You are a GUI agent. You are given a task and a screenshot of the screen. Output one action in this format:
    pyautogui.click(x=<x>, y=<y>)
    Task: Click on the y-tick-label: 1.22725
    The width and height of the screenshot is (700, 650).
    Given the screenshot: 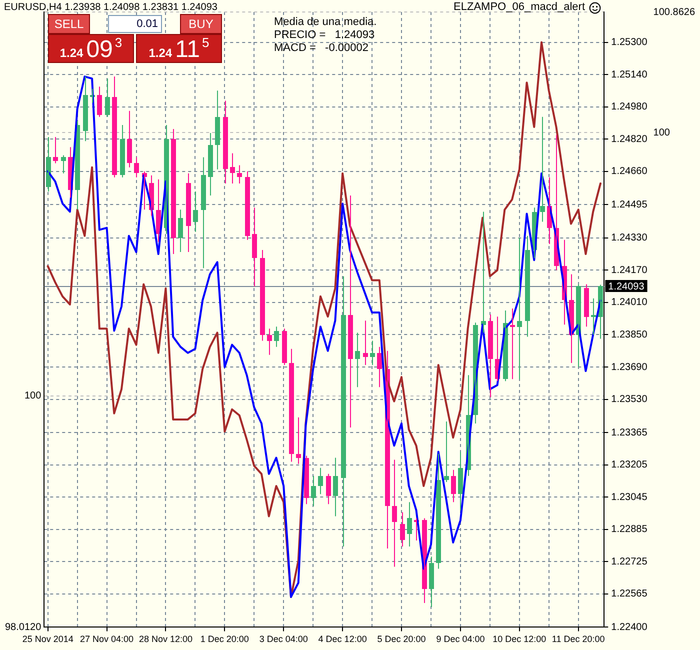 What is the action you would take?
    pyautogui.click(x=629, y=562)
    